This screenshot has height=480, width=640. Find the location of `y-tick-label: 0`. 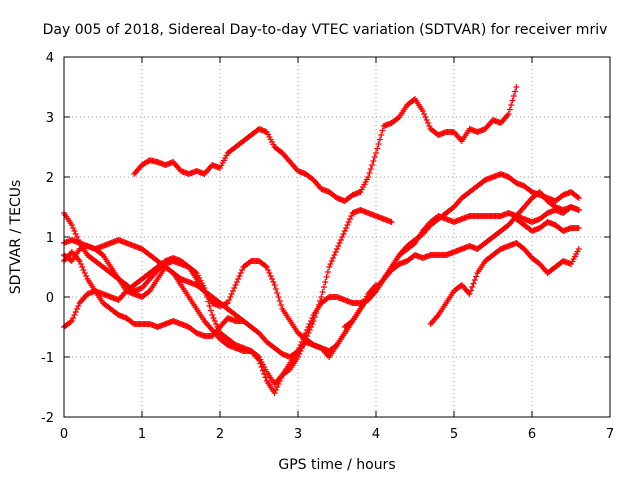

y-tick-label: 0 is located at coordinates (50, 298).